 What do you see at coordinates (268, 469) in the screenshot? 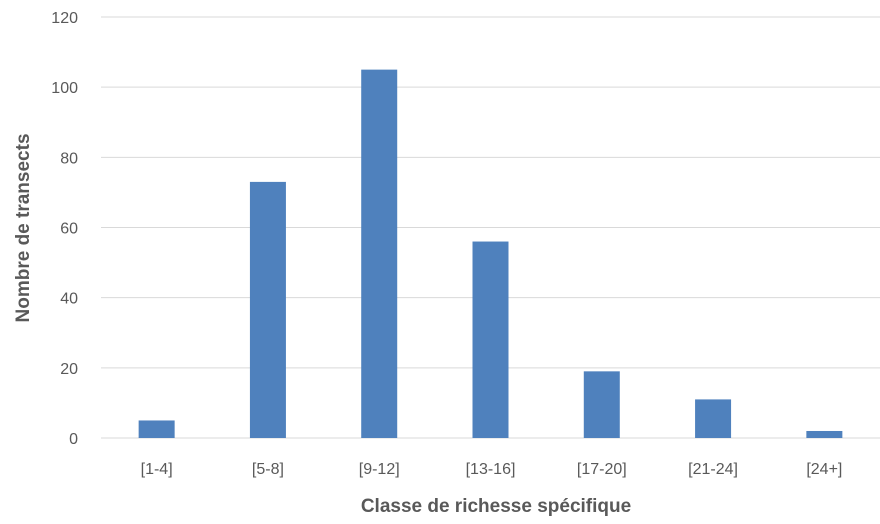
I see `x-tick-label: [5-8]` at bounding box center [268, 469].